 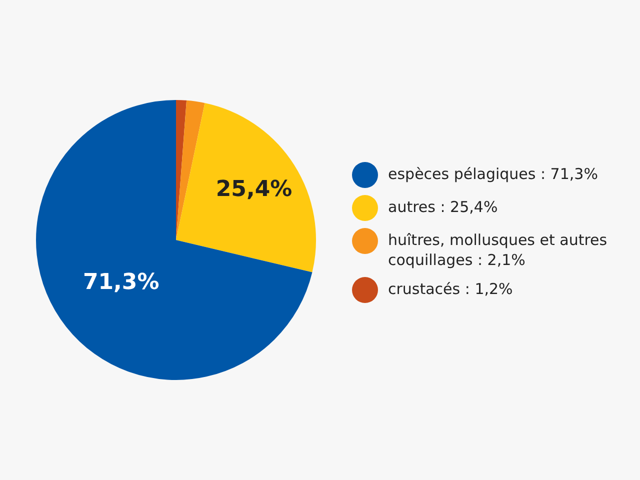 What do you see at coordinates (443, 207) in the screenshot?
I see `legend-label: autres : 25,4%` at bounding box center [443, 207].